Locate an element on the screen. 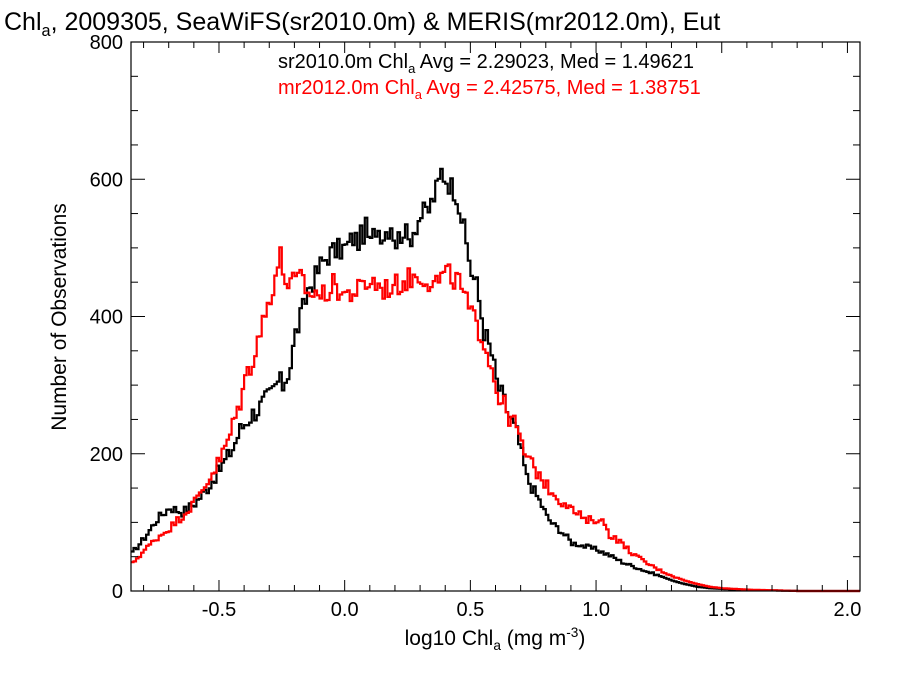 Image resolution: width=900 pixels, height=675 pixels. y-axis-label: Number of Observations is located at coordinates (59, 317).